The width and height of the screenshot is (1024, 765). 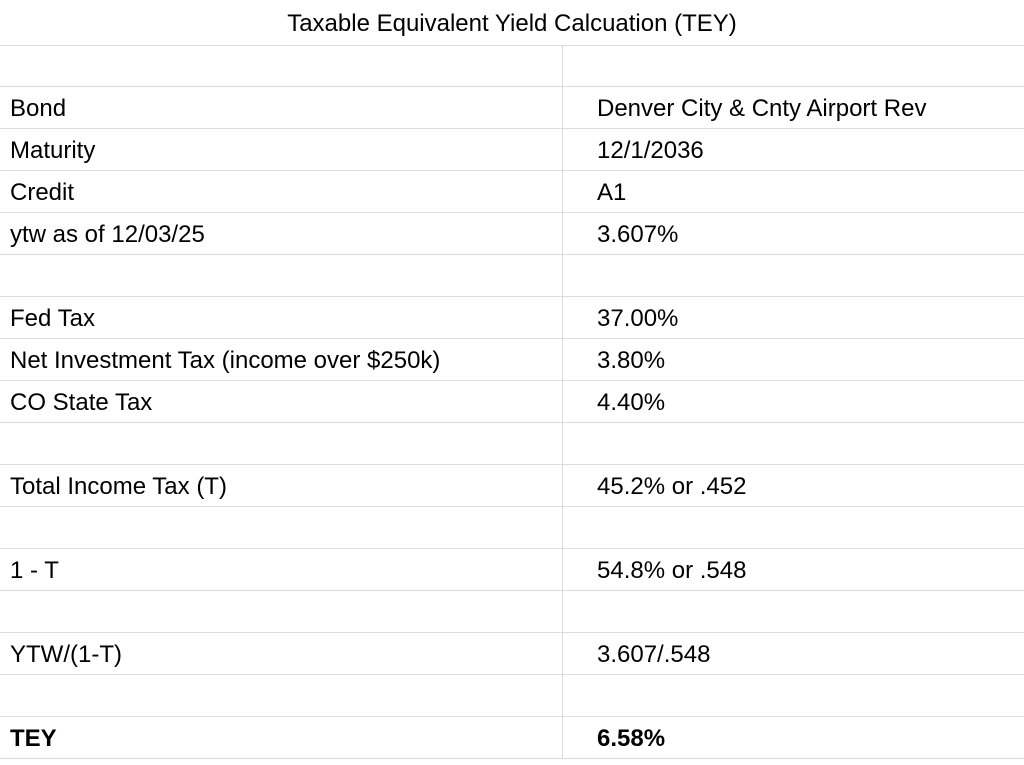 What do you see at coordinates (281, 233) in the screenshot?
I see `row-label: ytw as of 12/03/25` at bounding box center [281, 233].